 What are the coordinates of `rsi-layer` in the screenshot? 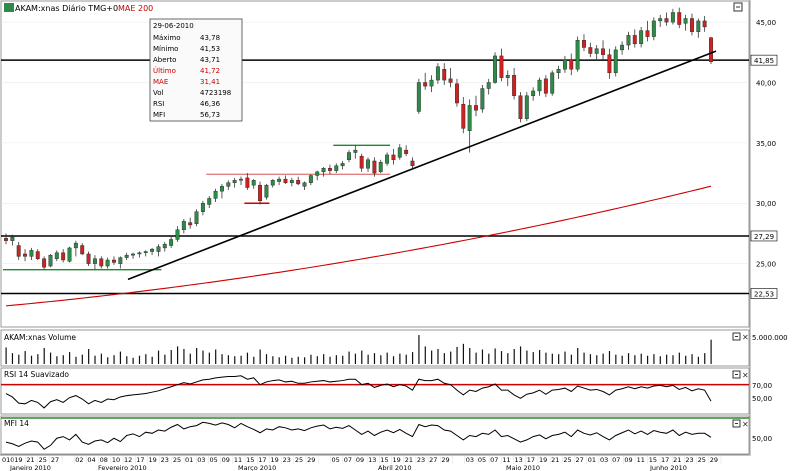 It's located at (375, 392).